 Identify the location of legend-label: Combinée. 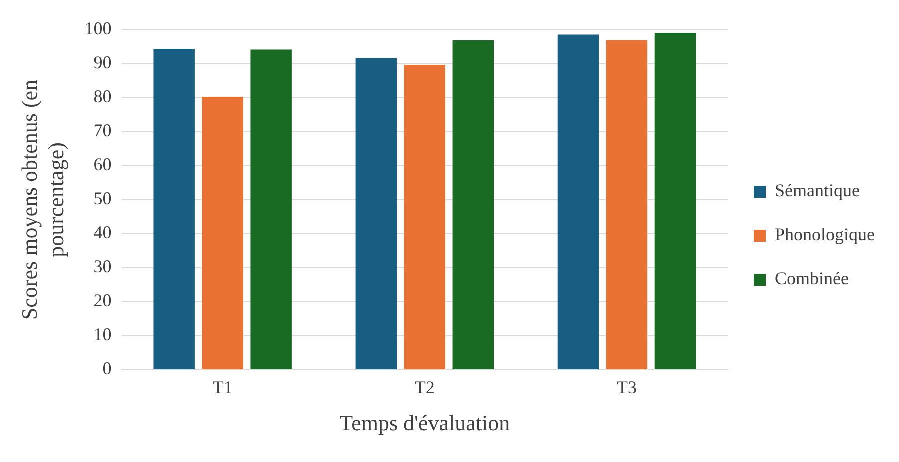
(812, 278).